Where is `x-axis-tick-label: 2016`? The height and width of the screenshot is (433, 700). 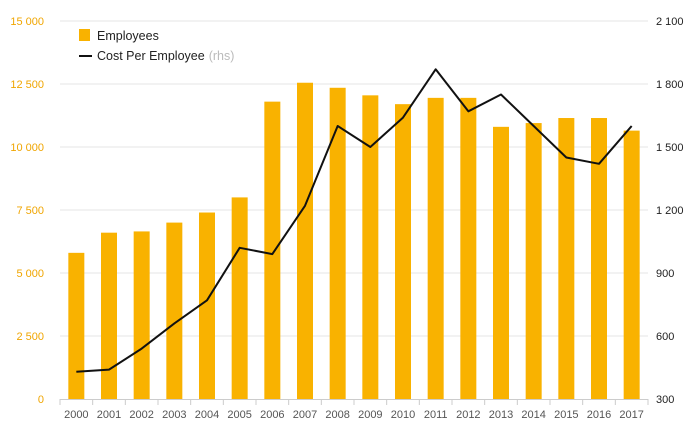 x-axis-tick-label: 2016 is located at coordinates (599, 415).